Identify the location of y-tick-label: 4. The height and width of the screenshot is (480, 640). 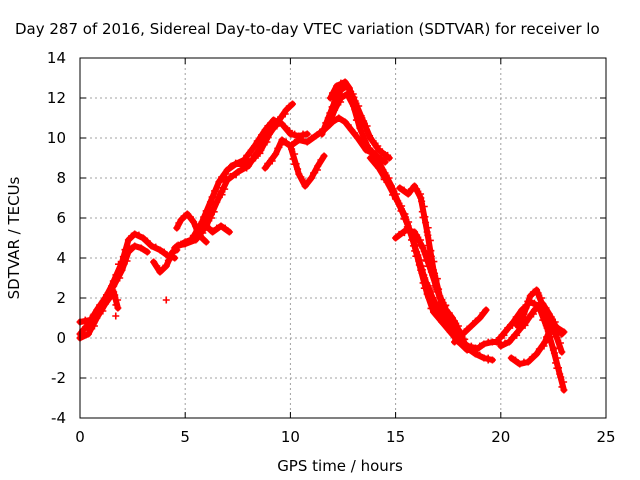
(61, 258).